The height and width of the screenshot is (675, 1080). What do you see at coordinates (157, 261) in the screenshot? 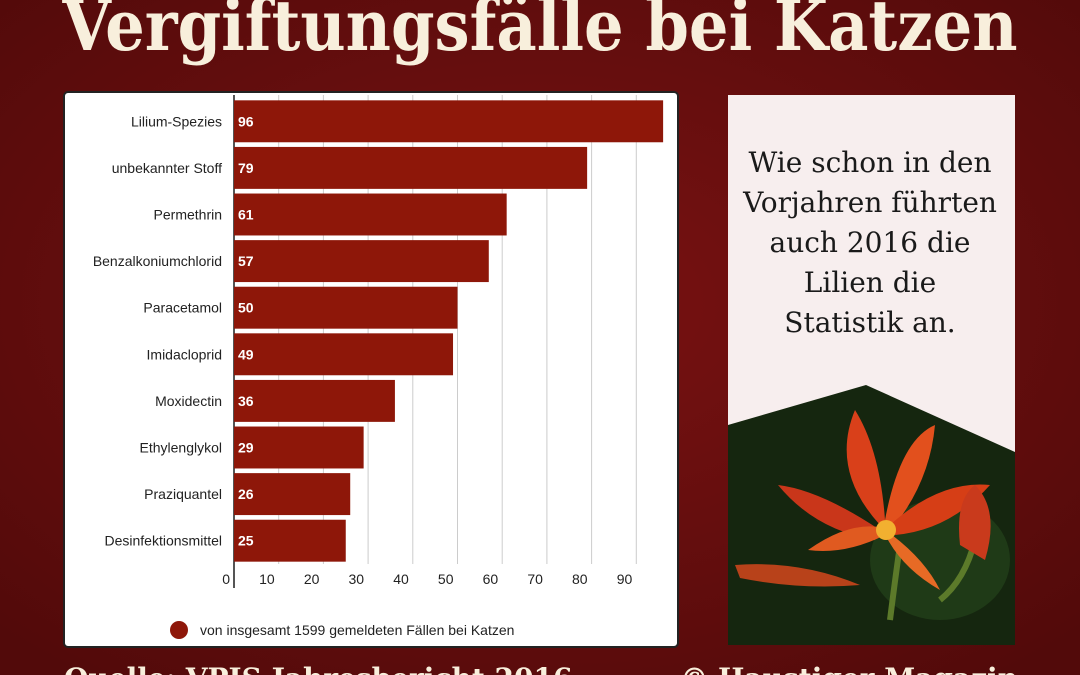
I see `y-tick-label: Benzalkoniumchlorid` at bounding box center [157, 261].